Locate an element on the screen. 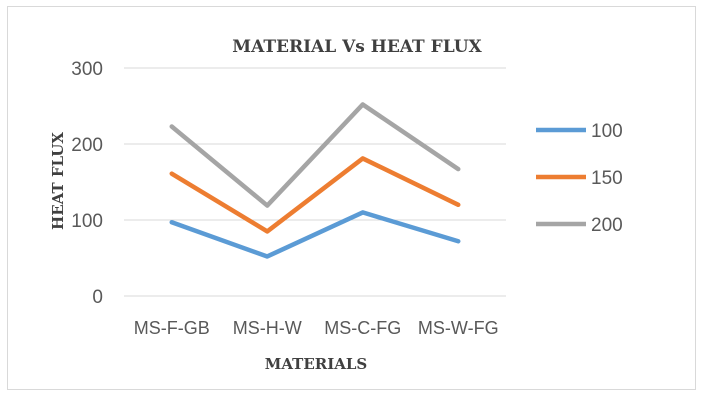 The image size is (703, 396). x-category-label: MS-C-FG is located at coordinates (362, 328).